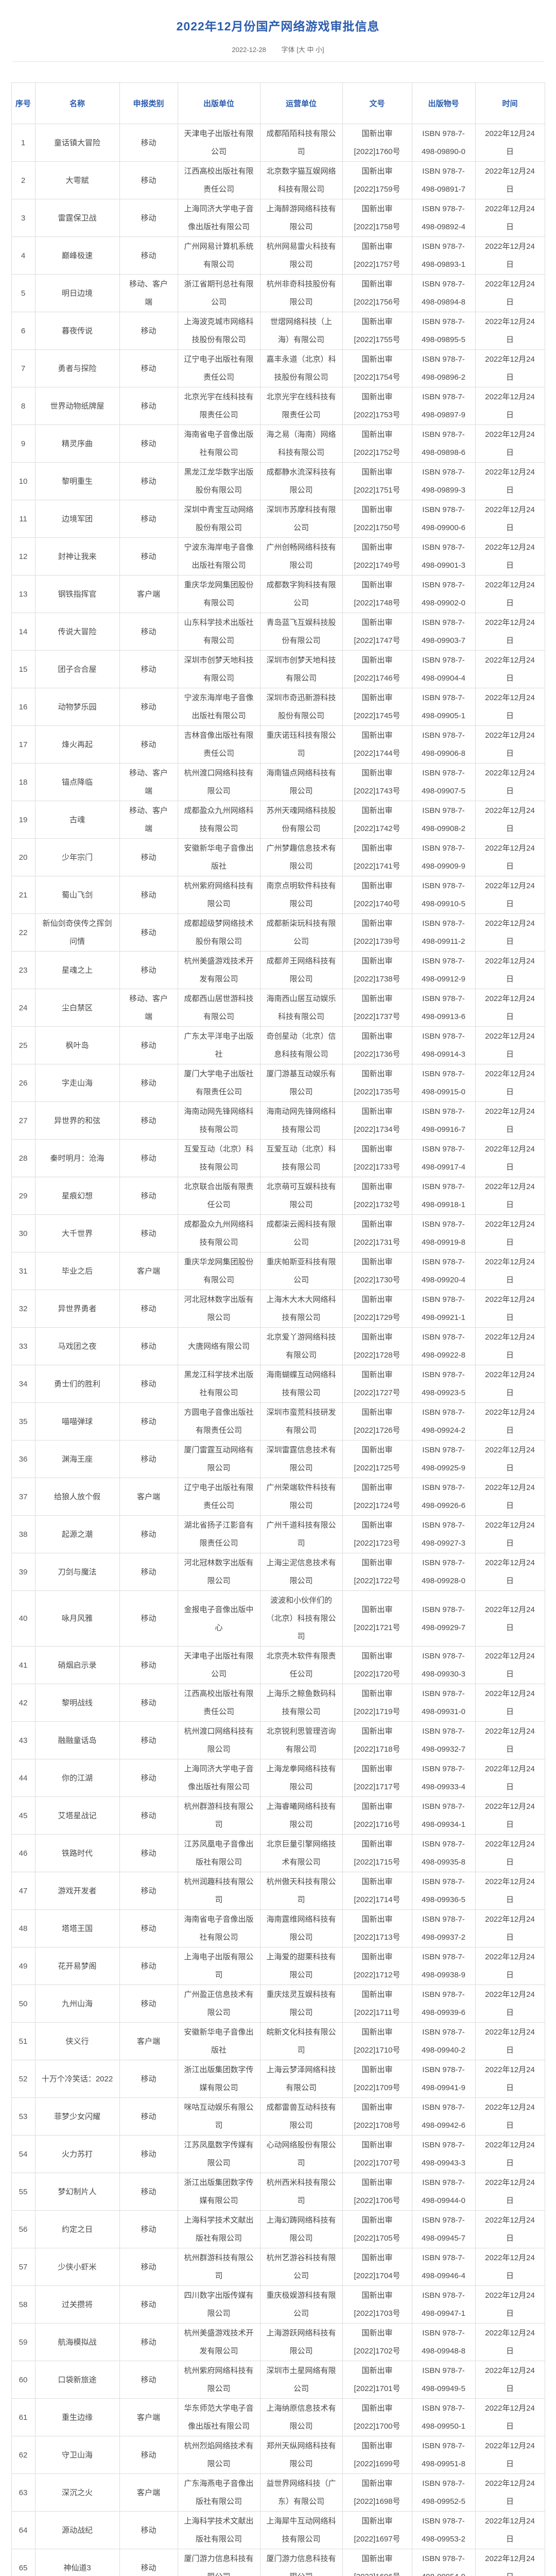 The height and width of the screenshot is (2576, 556). I want to click on table-header-row: 序号 名称 申报类别 出版单位 运营单位 文号 出版物号 时间, so click(278, 103).